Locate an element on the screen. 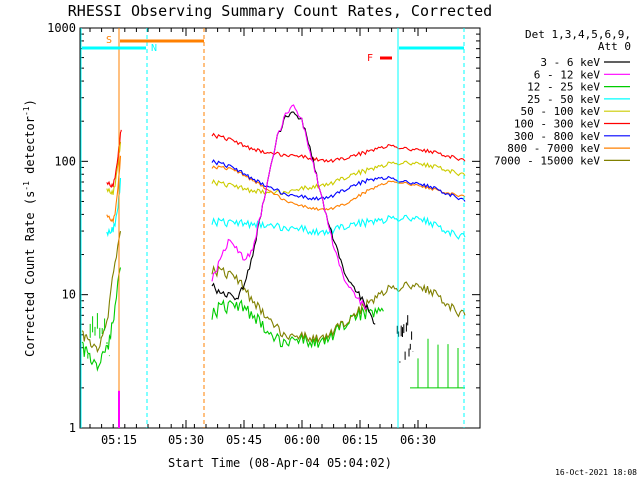 Image resolution: width=640 pixels, height=480 pixels. x-tick-label: 06:30 is located at coordinates (418, 440).